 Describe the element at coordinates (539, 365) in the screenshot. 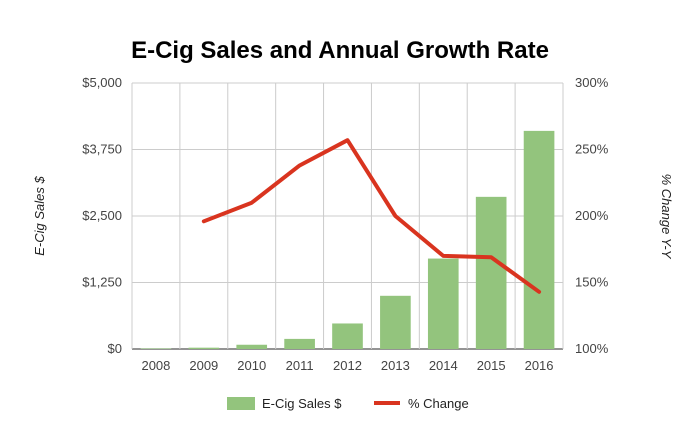

I see `x-tick-label: 2016` at that location.